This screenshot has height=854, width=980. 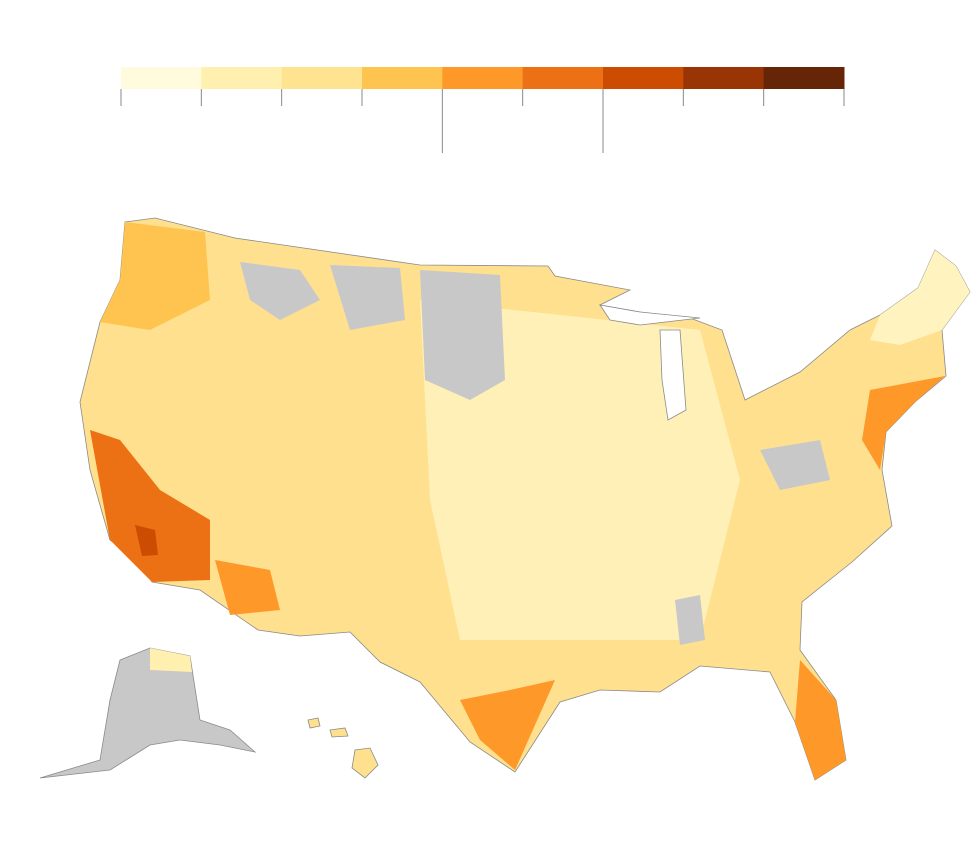 I want to click on hawaii, so click(x=343, y=748).